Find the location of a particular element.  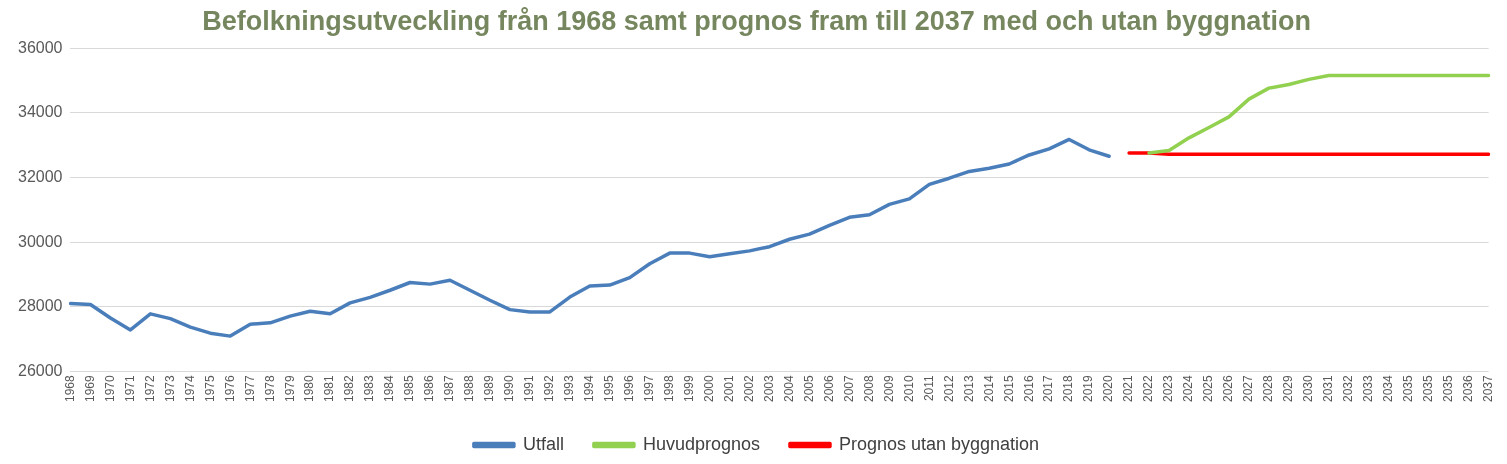

x-tick-label: 2003 is located at coordinates (768, 388).